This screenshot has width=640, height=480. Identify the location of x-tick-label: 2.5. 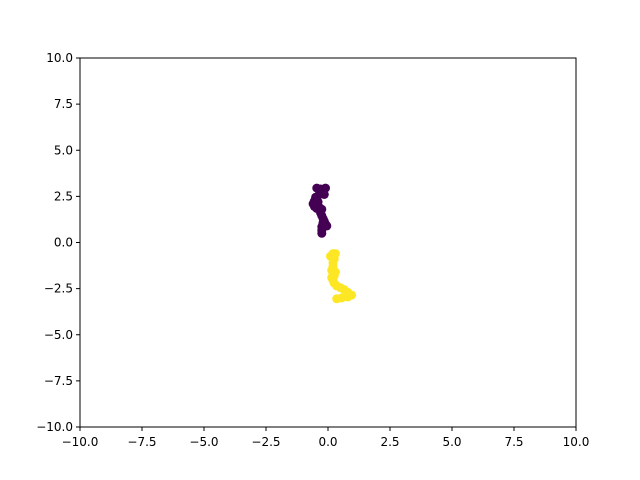
(389, 442).